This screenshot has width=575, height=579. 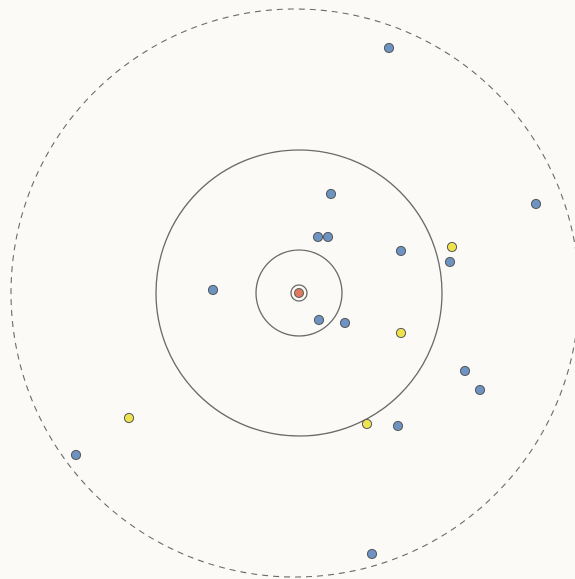 I want to click on ring-center-marker, so click(x=299, y=293).